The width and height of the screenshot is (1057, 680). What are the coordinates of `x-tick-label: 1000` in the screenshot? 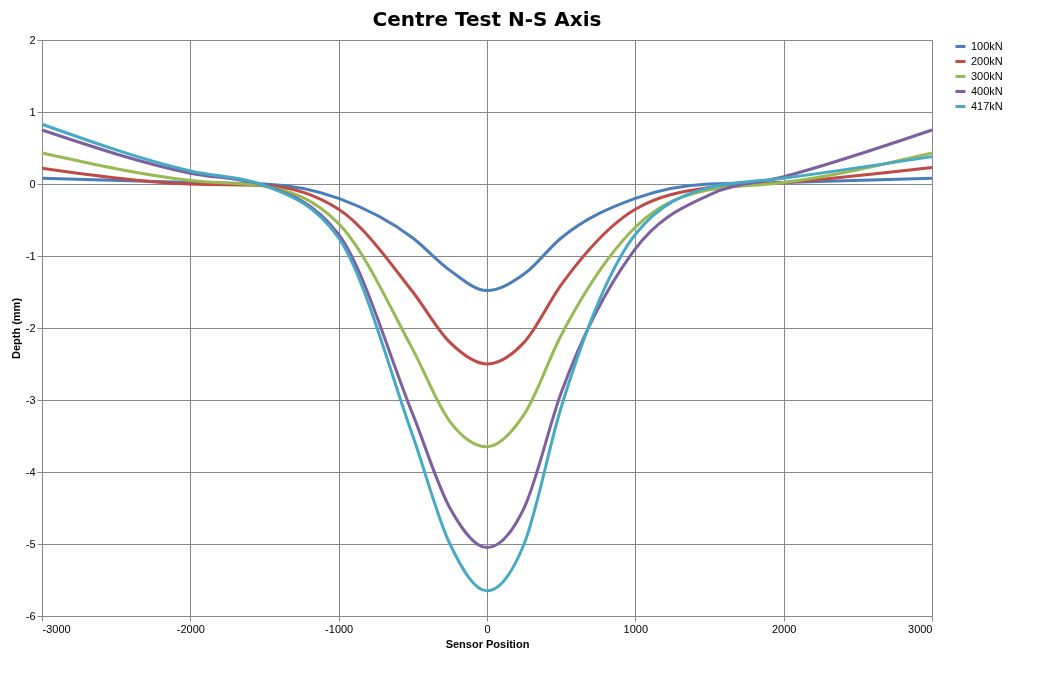 It's located at (636, 628).